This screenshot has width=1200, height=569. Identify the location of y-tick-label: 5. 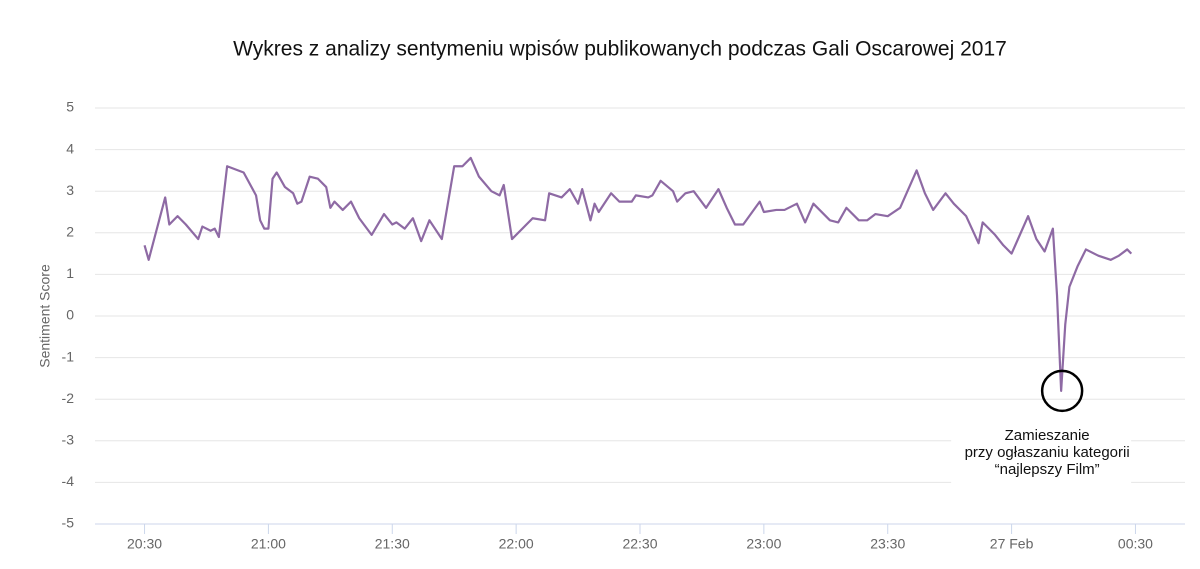
(70, 107).